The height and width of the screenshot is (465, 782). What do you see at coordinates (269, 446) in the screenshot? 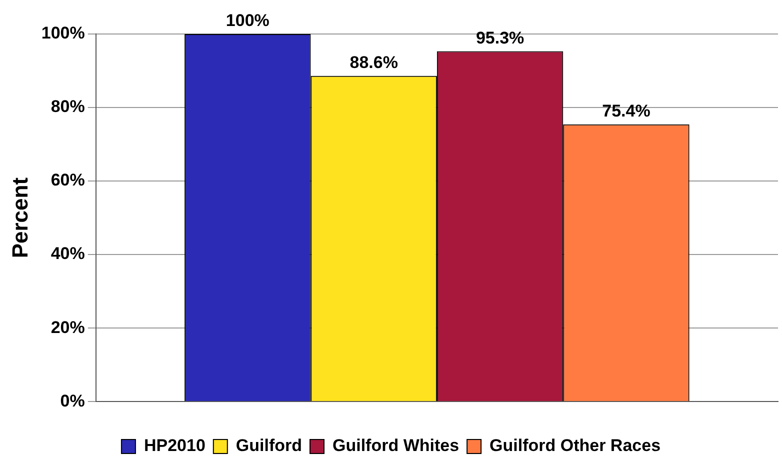
I see `legend-label: Guilford` at bounding box center [269, 446].